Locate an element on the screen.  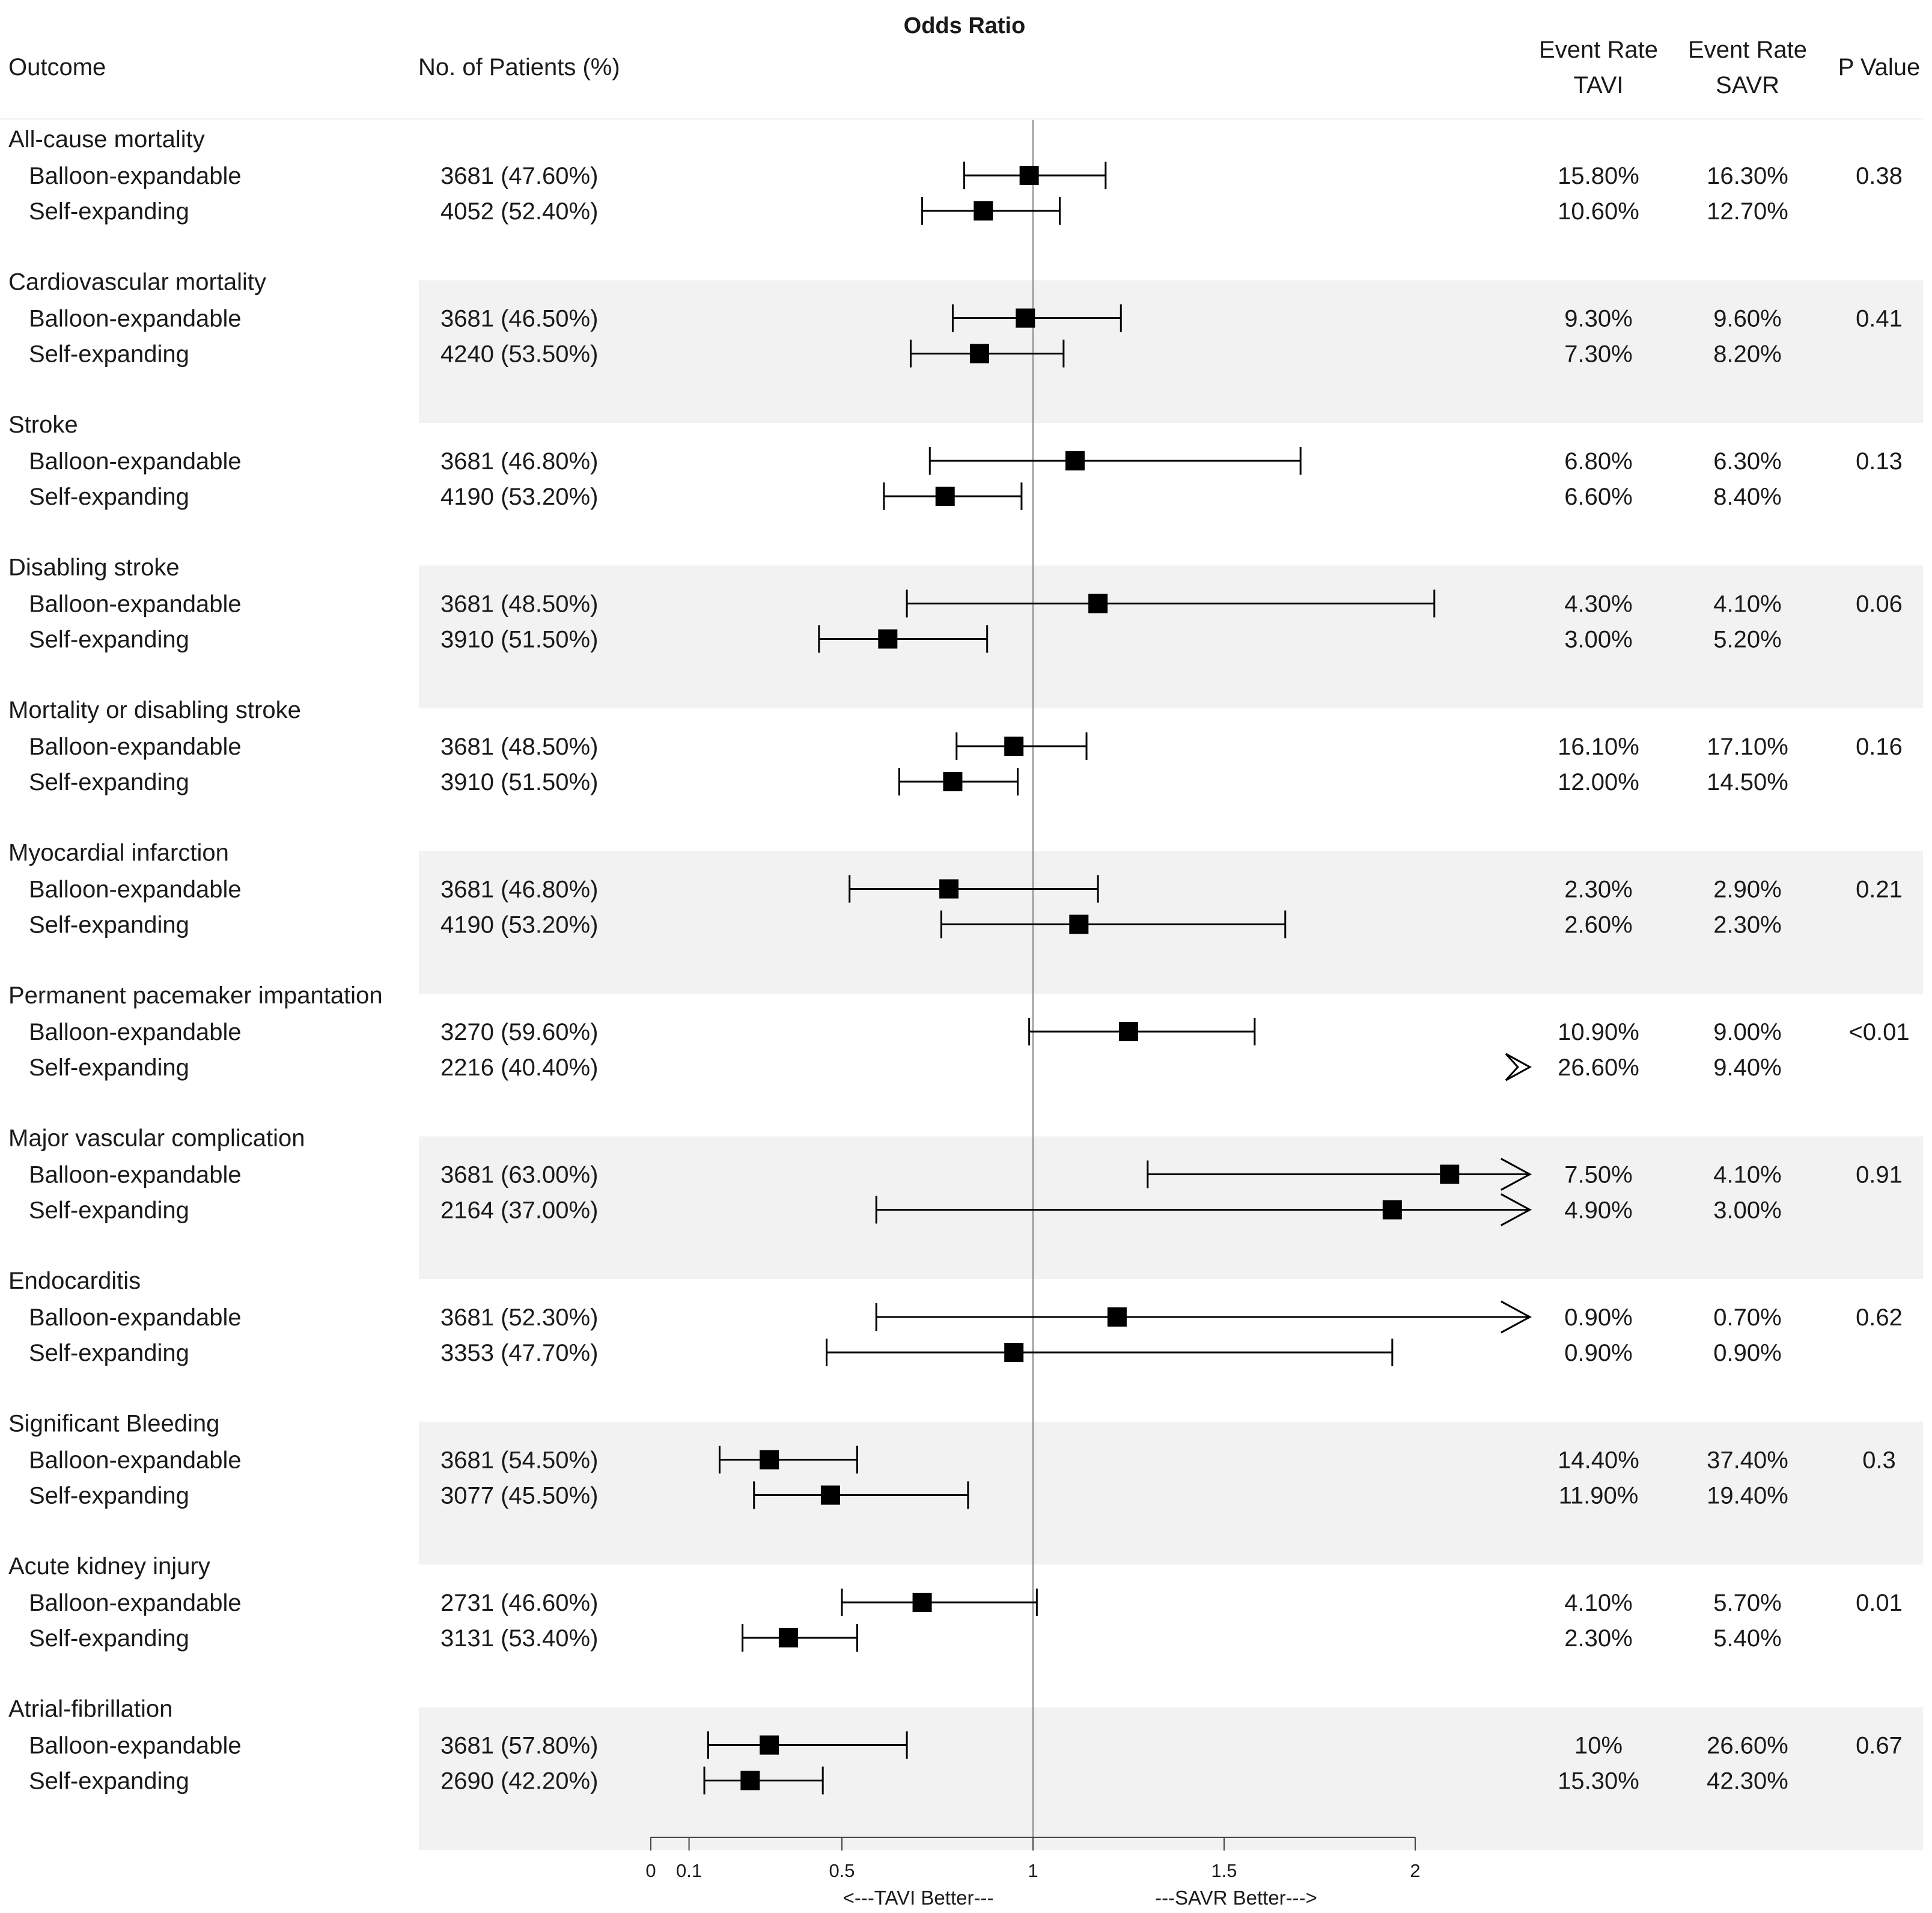
patient-count: 3270 (59.60%) is located at coordinates (519, 1032).